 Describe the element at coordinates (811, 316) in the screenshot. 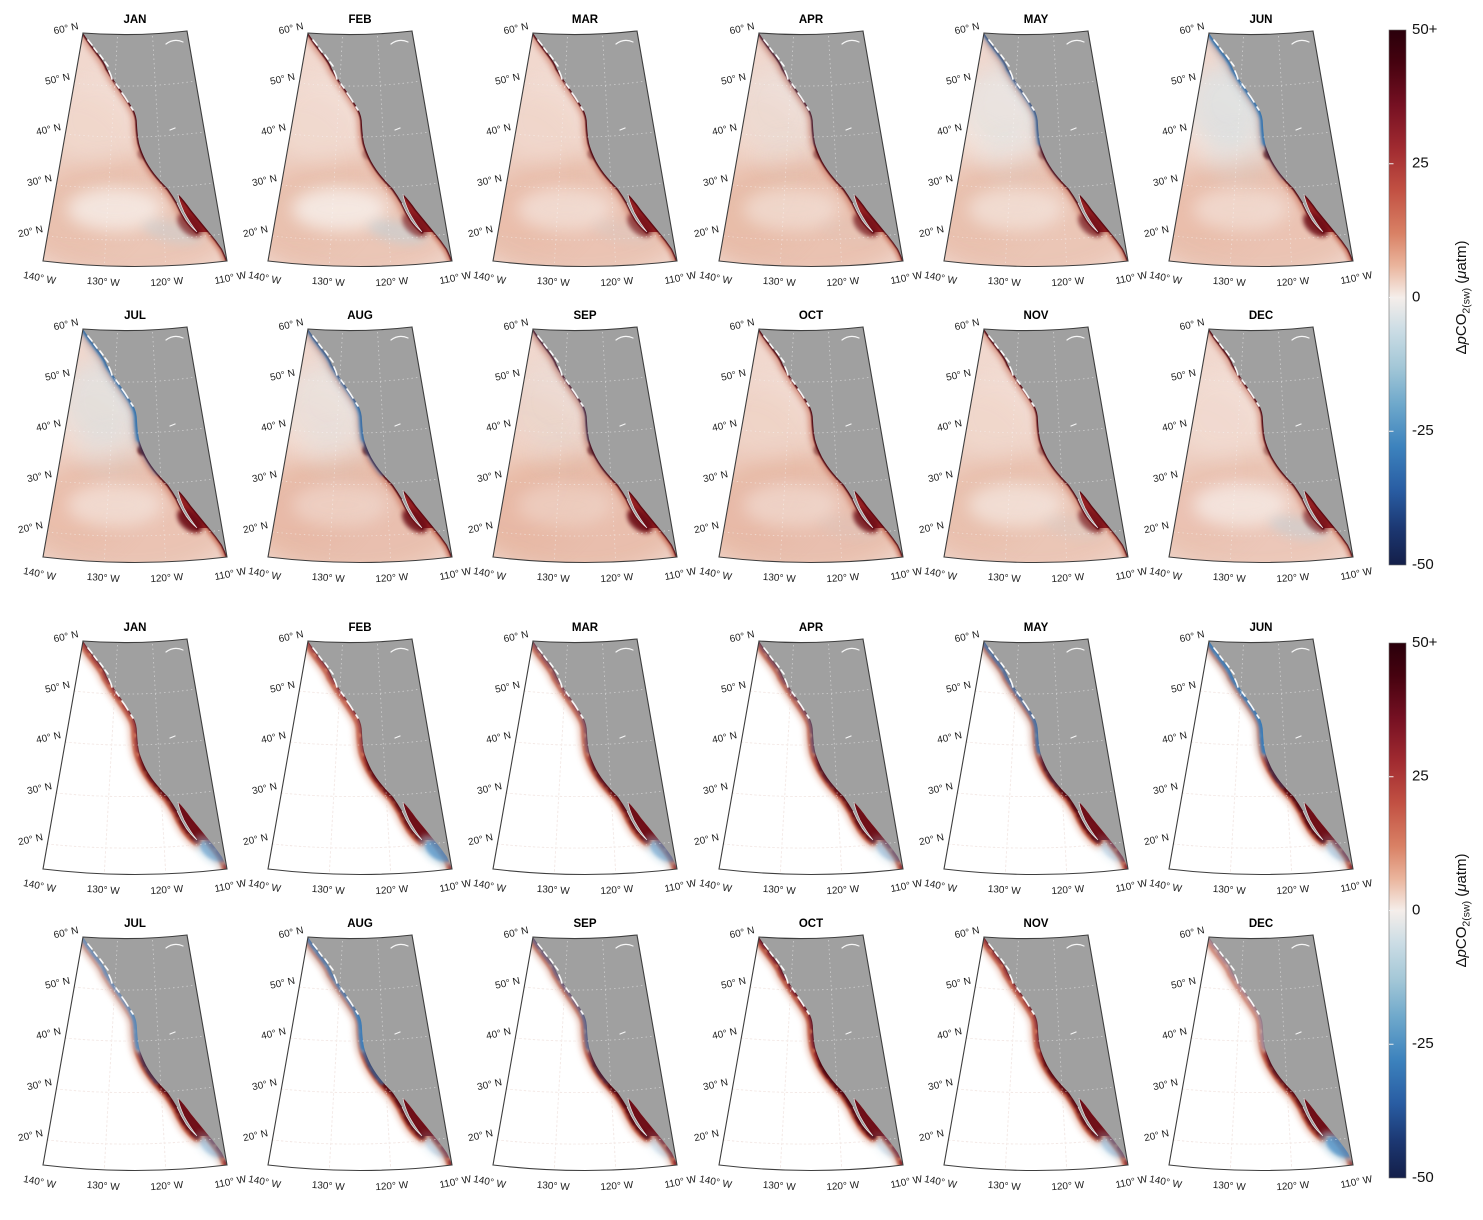

I see `panel-title: OCT` at that location.